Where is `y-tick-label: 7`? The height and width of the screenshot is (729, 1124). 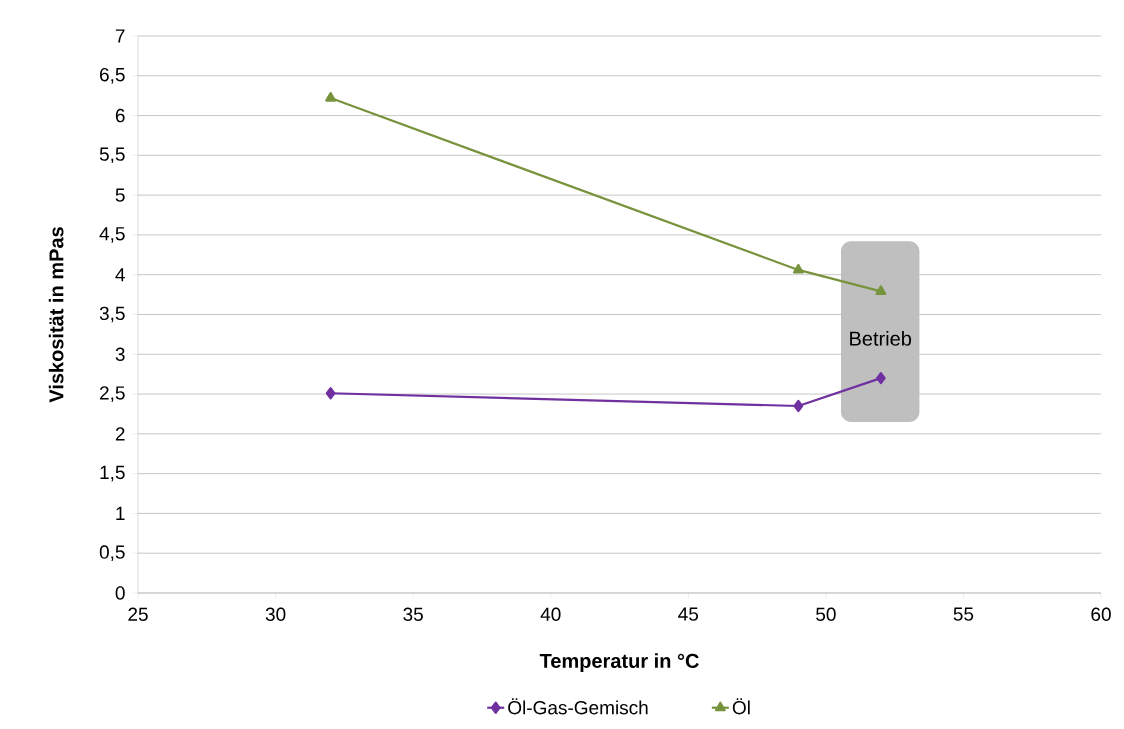 y-tick-label: 7 is located at coordinates (120, 36).